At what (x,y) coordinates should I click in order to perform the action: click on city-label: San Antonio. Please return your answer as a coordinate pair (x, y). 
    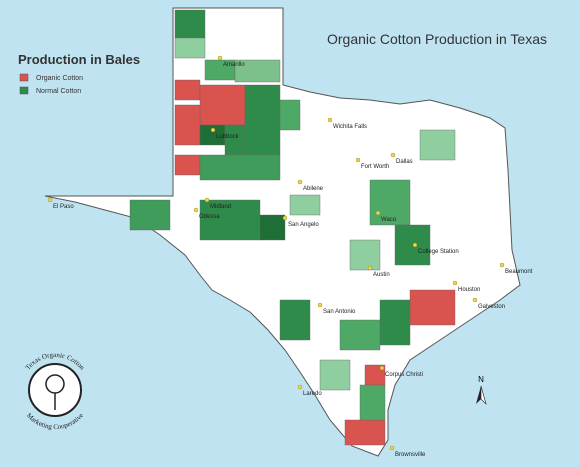
    Looking at the image, I should click on (339, 312).